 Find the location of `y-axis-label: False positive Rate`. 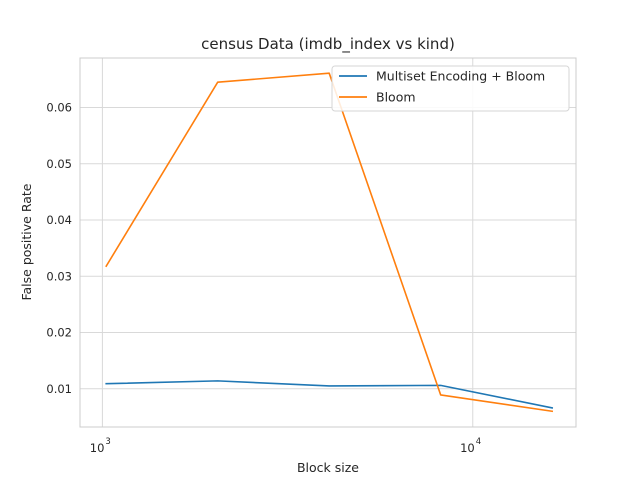

y-axis-label: False positive Rate is located at coordinates (26, 241).